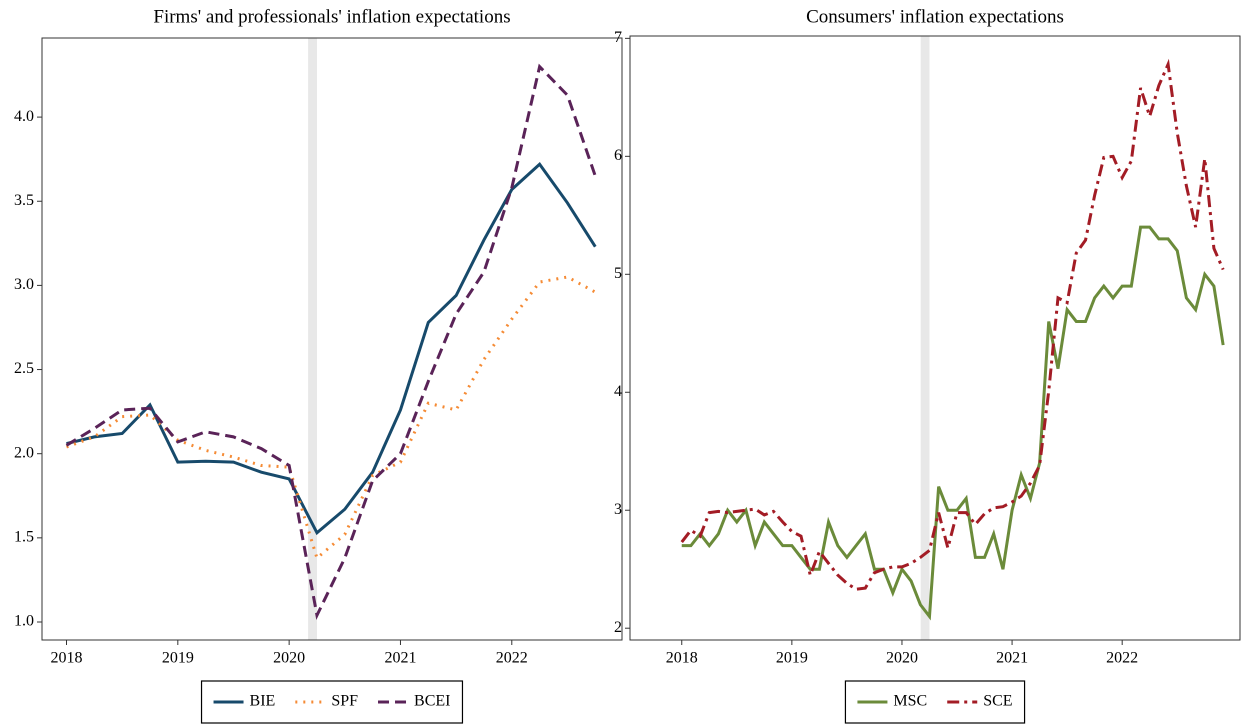 The height and width of the screenshot is (725, 1250). What do you see at coordinates (618, 509) in the screenshot?
I see `y-tick-label: 3` at bounding box center [618, 509].